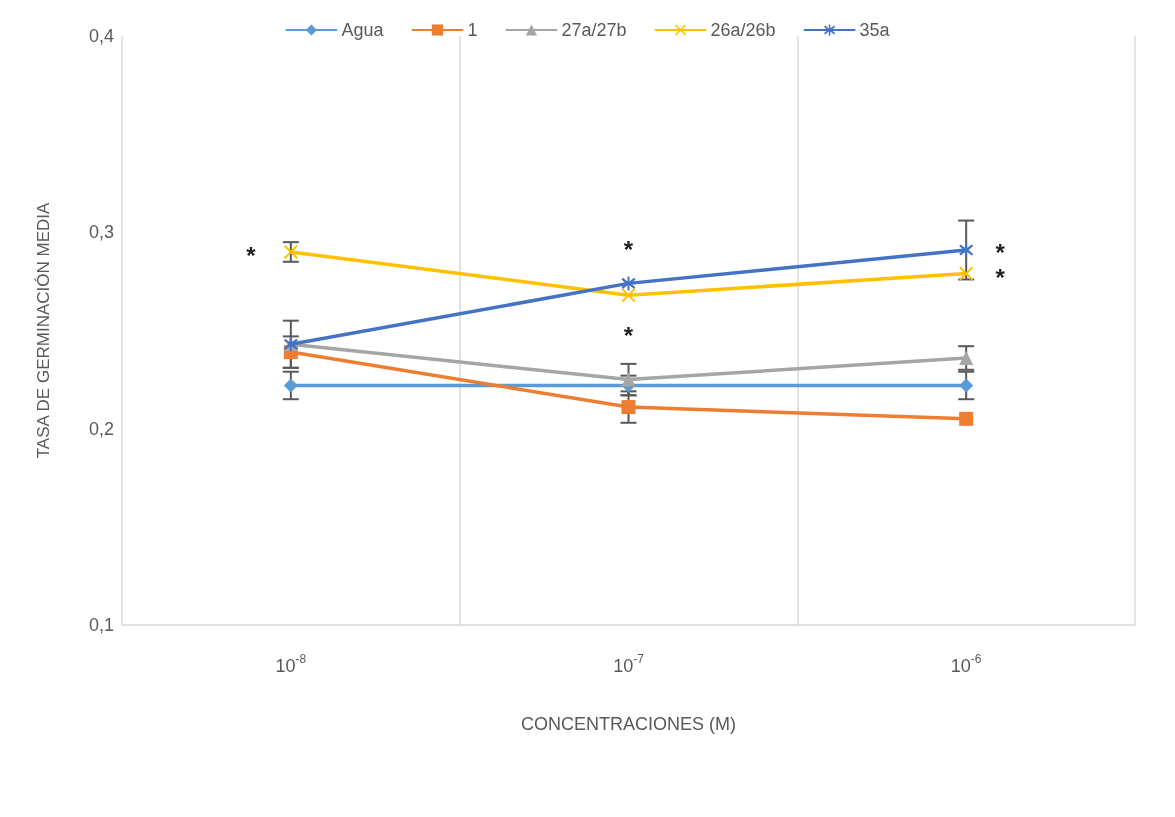  Describe the element at coordinates (472, 30) in the screenshot. I see `legend-label: 1` at that location.